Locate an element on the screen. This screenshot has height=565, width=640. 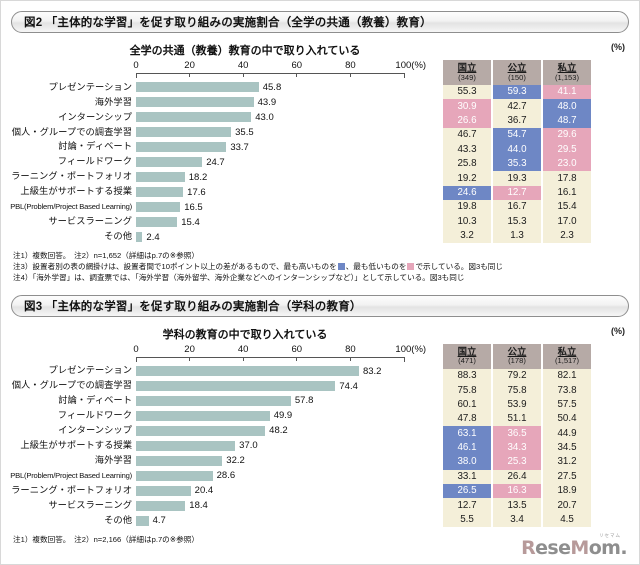
table-cell: 4.5 is located at coordinates (567, 520).